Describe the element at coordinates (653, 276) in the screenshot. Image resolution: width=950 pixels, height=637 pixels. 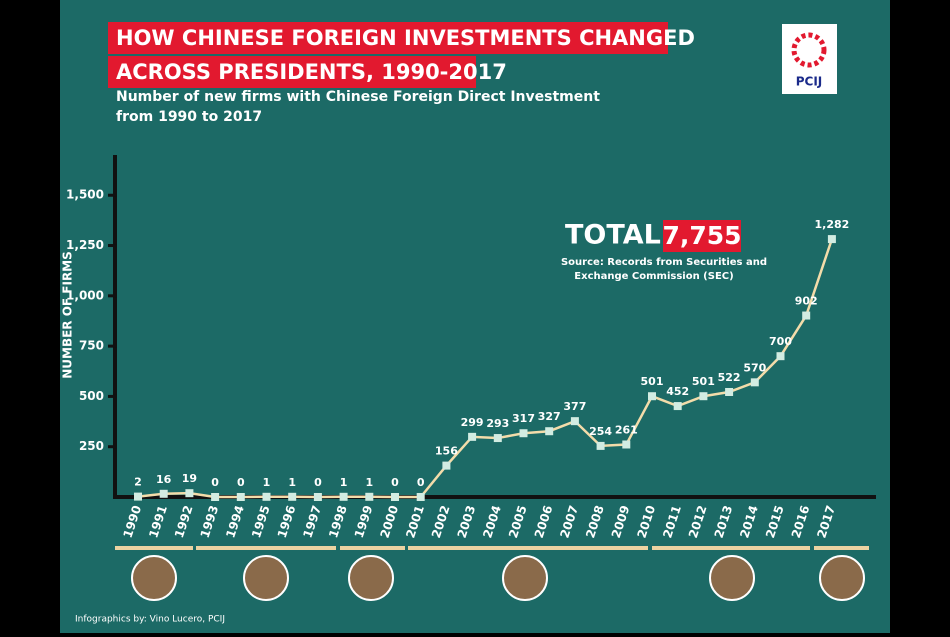
I see `source: Exchange Commission (SEC)` at that location.